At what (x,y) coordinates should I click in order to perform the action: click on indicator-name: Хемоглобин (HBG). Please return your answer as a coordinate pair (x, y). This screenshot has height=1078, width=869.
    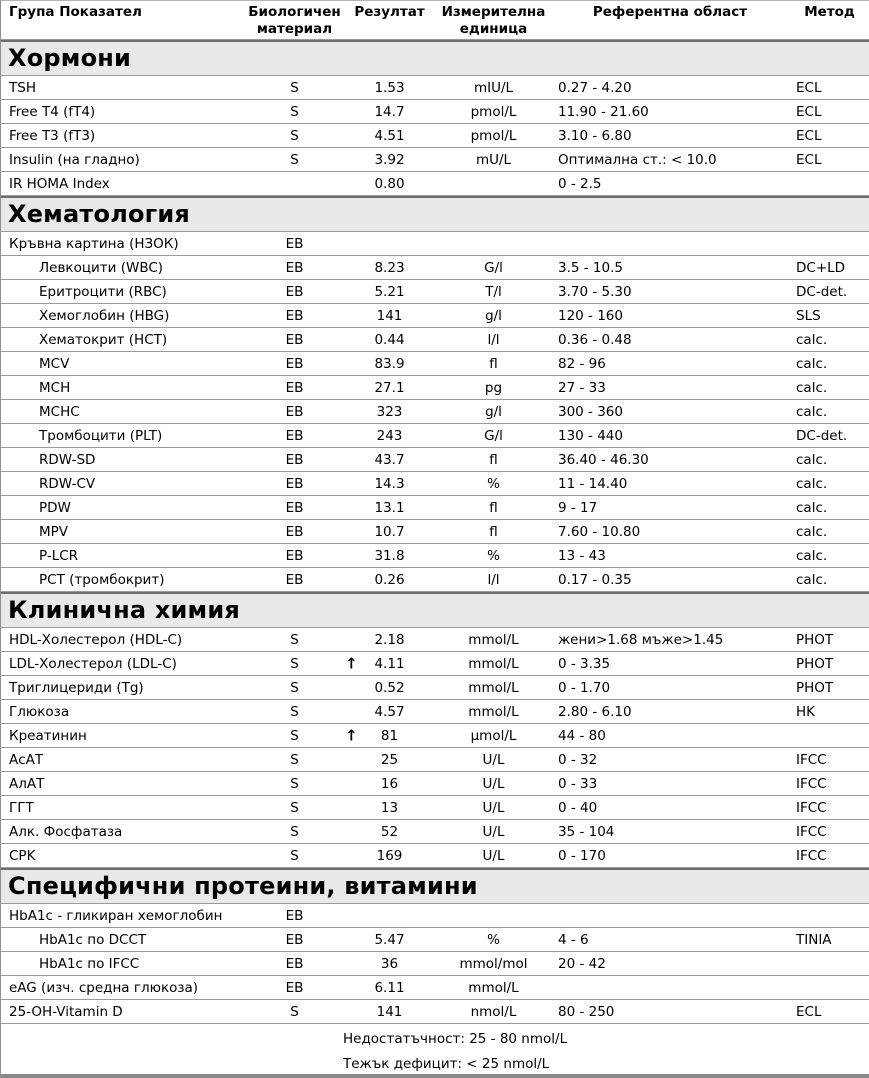
    Looking at the image, I should click on (104, 315).